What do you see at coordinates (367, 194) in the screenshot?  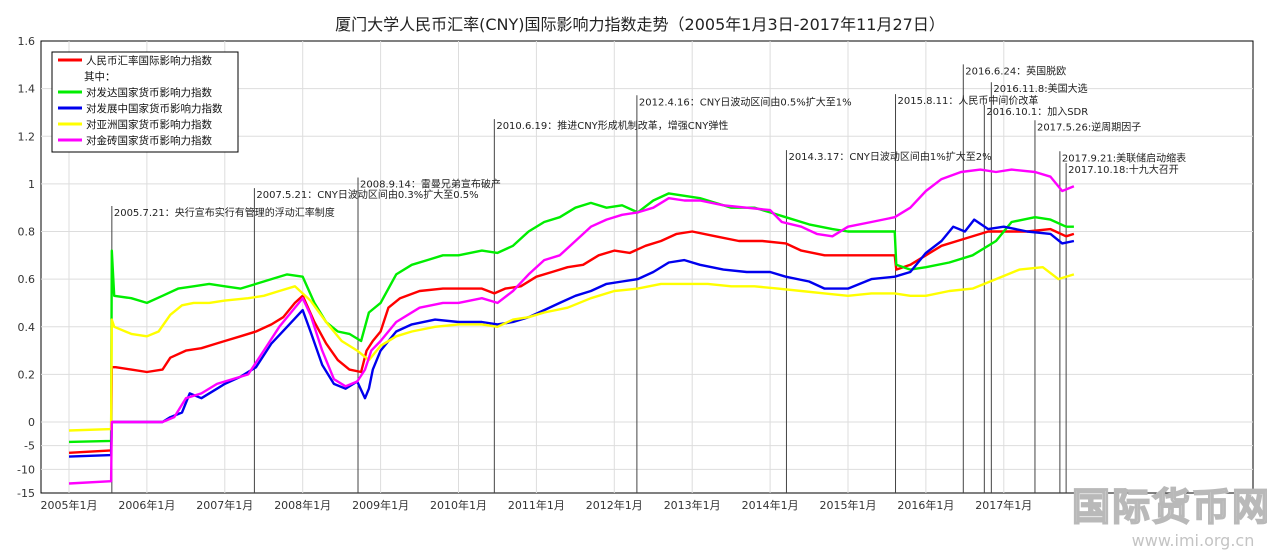 I see `event-label: 2007.5.21：CNY日波动区间由0.3%扩大至0.5%` at bounding box center [367, 194].